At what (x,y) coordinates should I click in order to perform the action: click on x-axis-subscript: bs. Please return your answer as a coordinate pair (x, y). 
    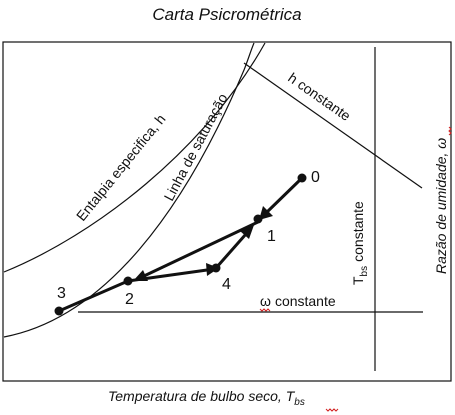
    Looking at the image, I should click on (299, 402).